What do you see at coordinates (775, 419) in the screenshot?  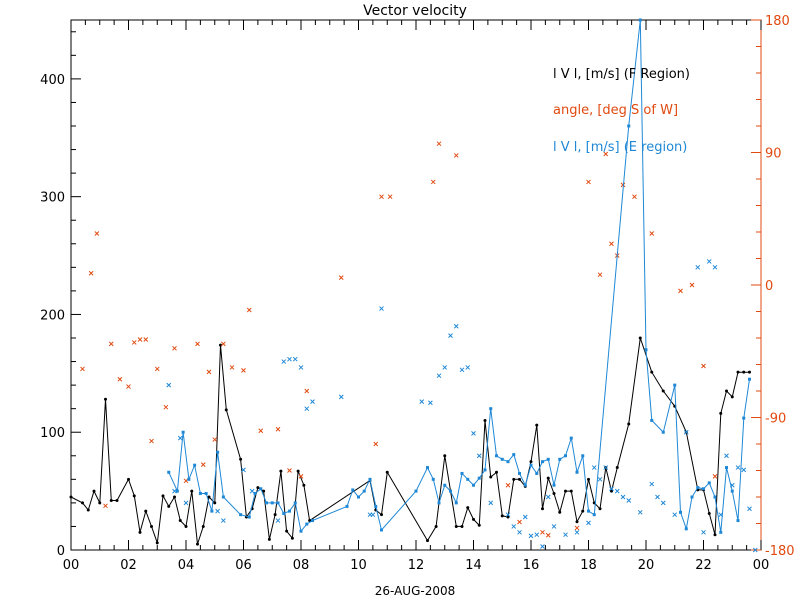 I see `y2-tick-label: -90` at bounding box center [775, 419].